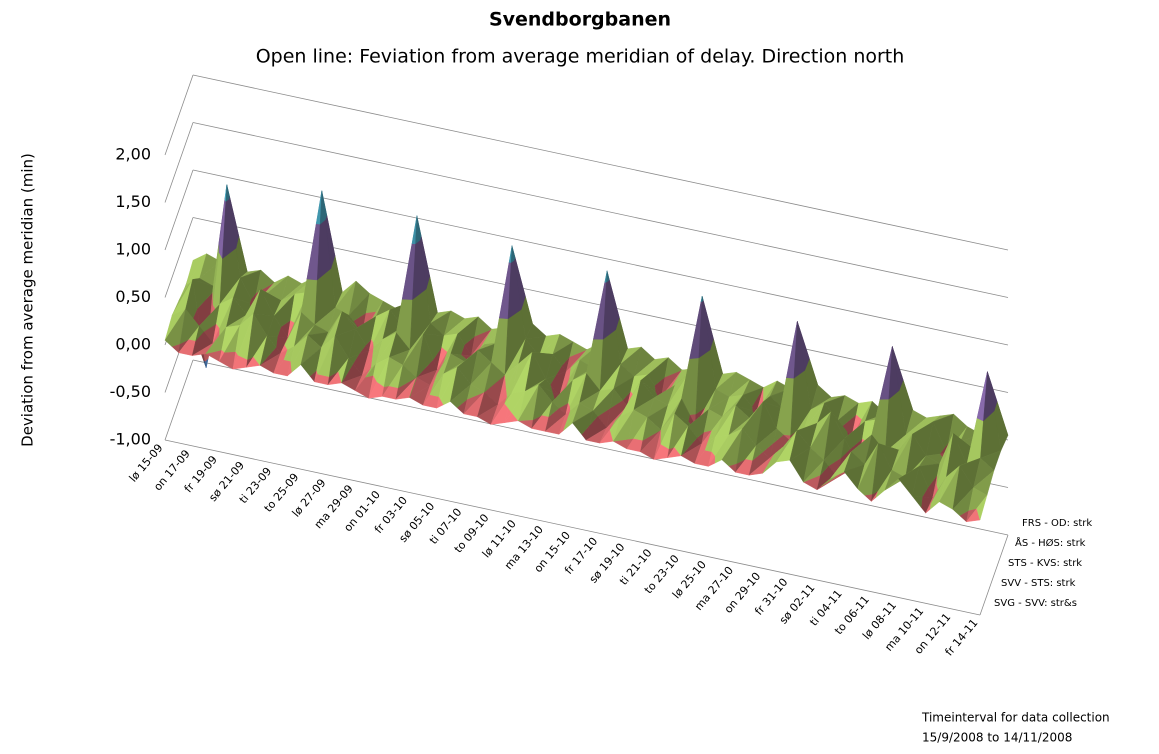 Image resolution: width=1159 pixels, height=754 pixels. I want to click on series-label: ÅS - HØS: strk, so click(1050, 542).